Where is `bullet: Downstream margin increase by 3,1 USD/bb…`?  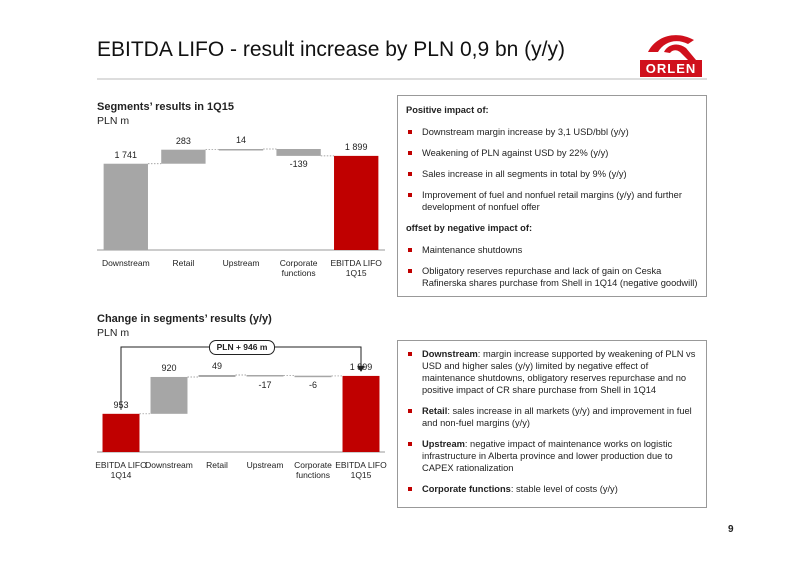
bullet: Downstream margin increase by 3,1 USD/bb… is located at coordinates (552, 132).